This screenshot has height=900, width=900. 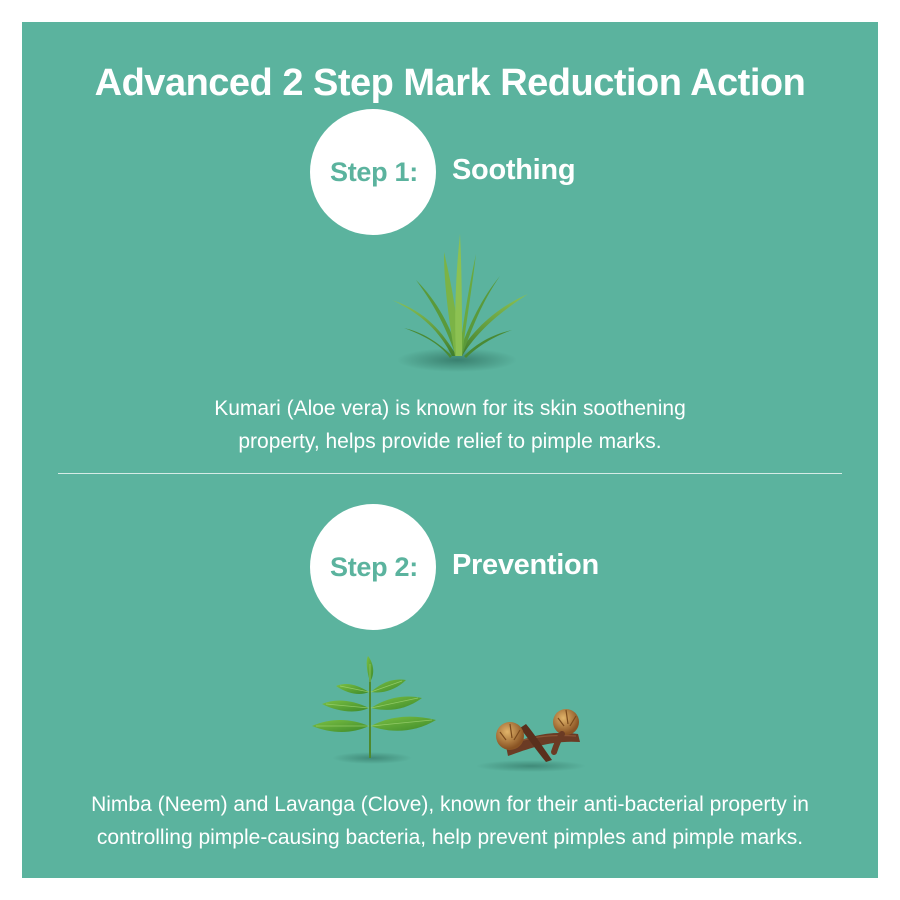 I want to click on step-1-label: Step 1:, so click(x=374, y=172).